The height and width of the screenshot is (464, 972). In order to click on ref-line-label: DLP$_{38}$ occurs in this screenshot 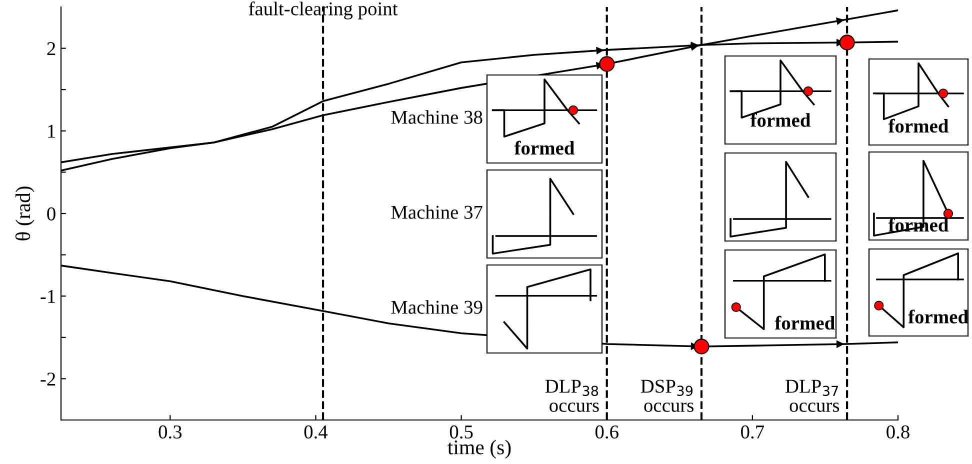, I will do `click(572, 396)`.